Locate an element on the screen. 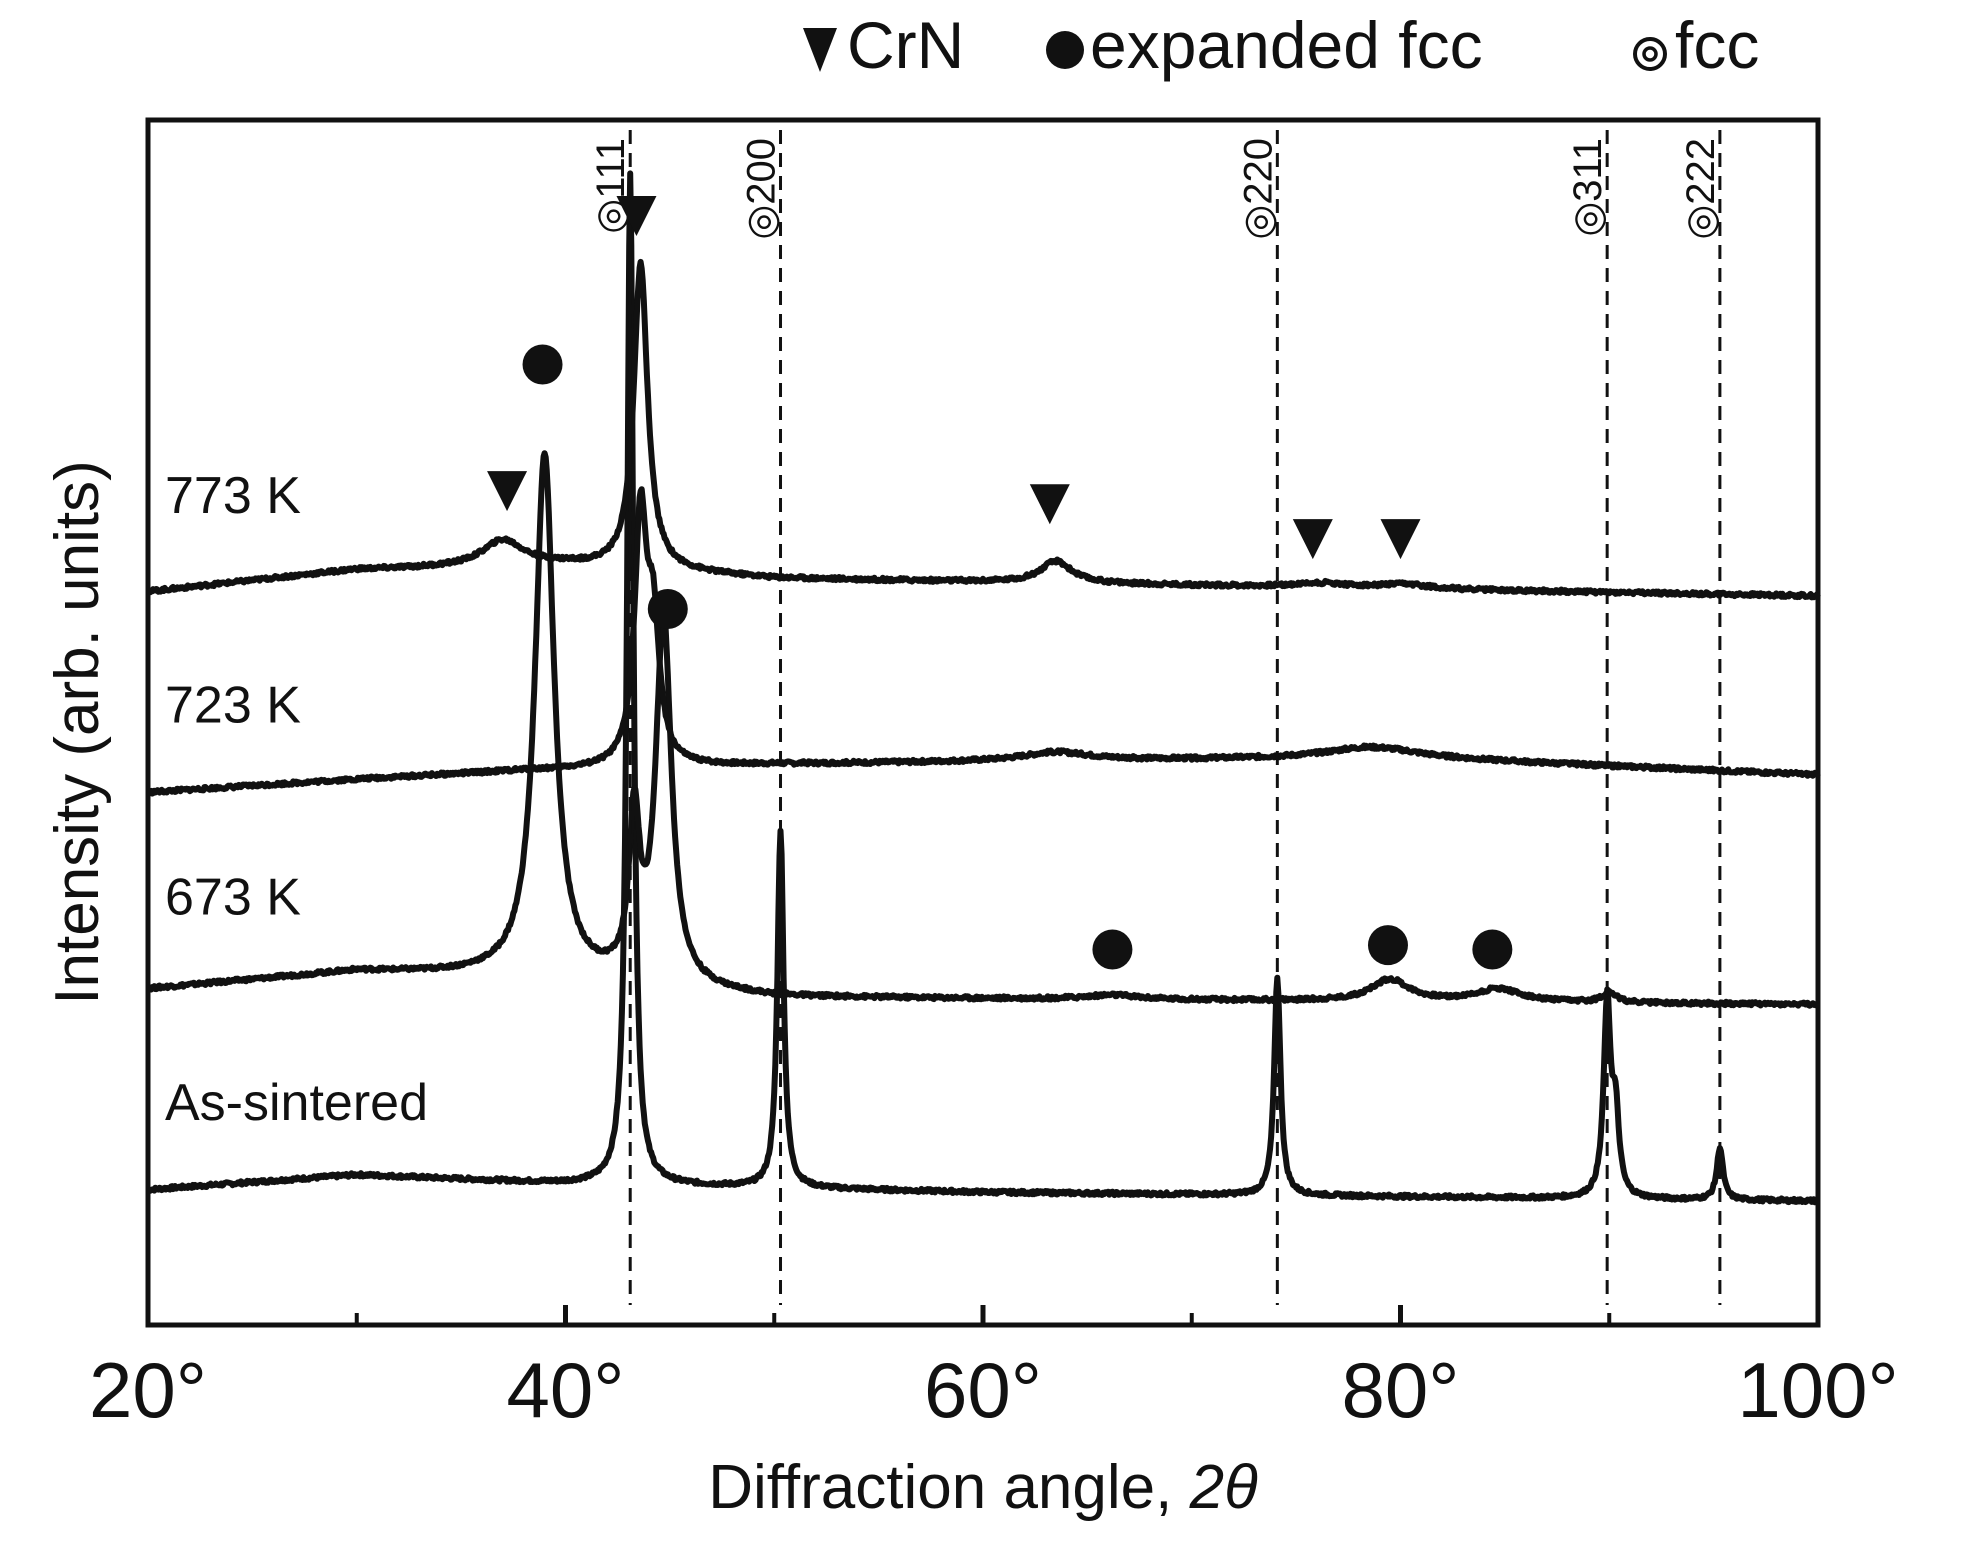  legend-label: expanded fcc is located at coordinates (1286, 45).